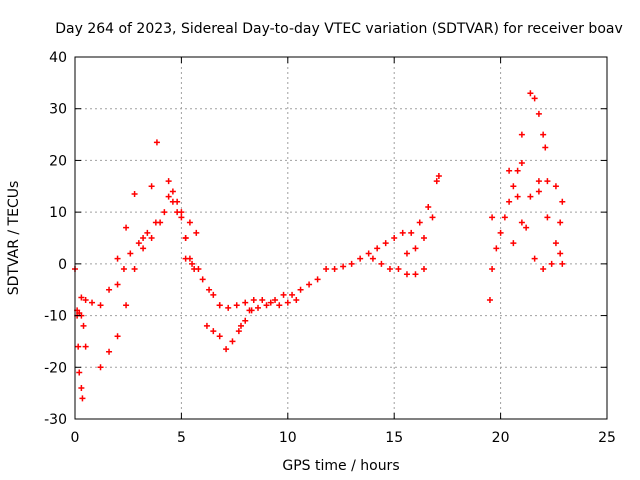 The width and height of the screenshot is (640, 480). I want to click on y-tick-label: -20, so click(55, 368).